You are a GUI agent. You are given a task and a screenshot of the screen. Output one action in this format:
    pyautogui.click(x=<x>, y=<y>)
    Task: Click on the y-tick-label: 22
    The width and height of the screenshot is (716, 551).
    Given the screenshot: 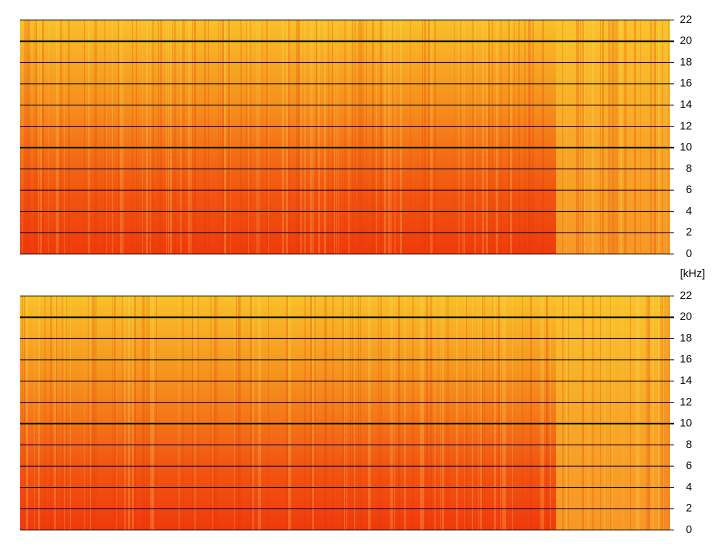 What is the action you would take?
    pyautogui.click(x=686, y=20)
    